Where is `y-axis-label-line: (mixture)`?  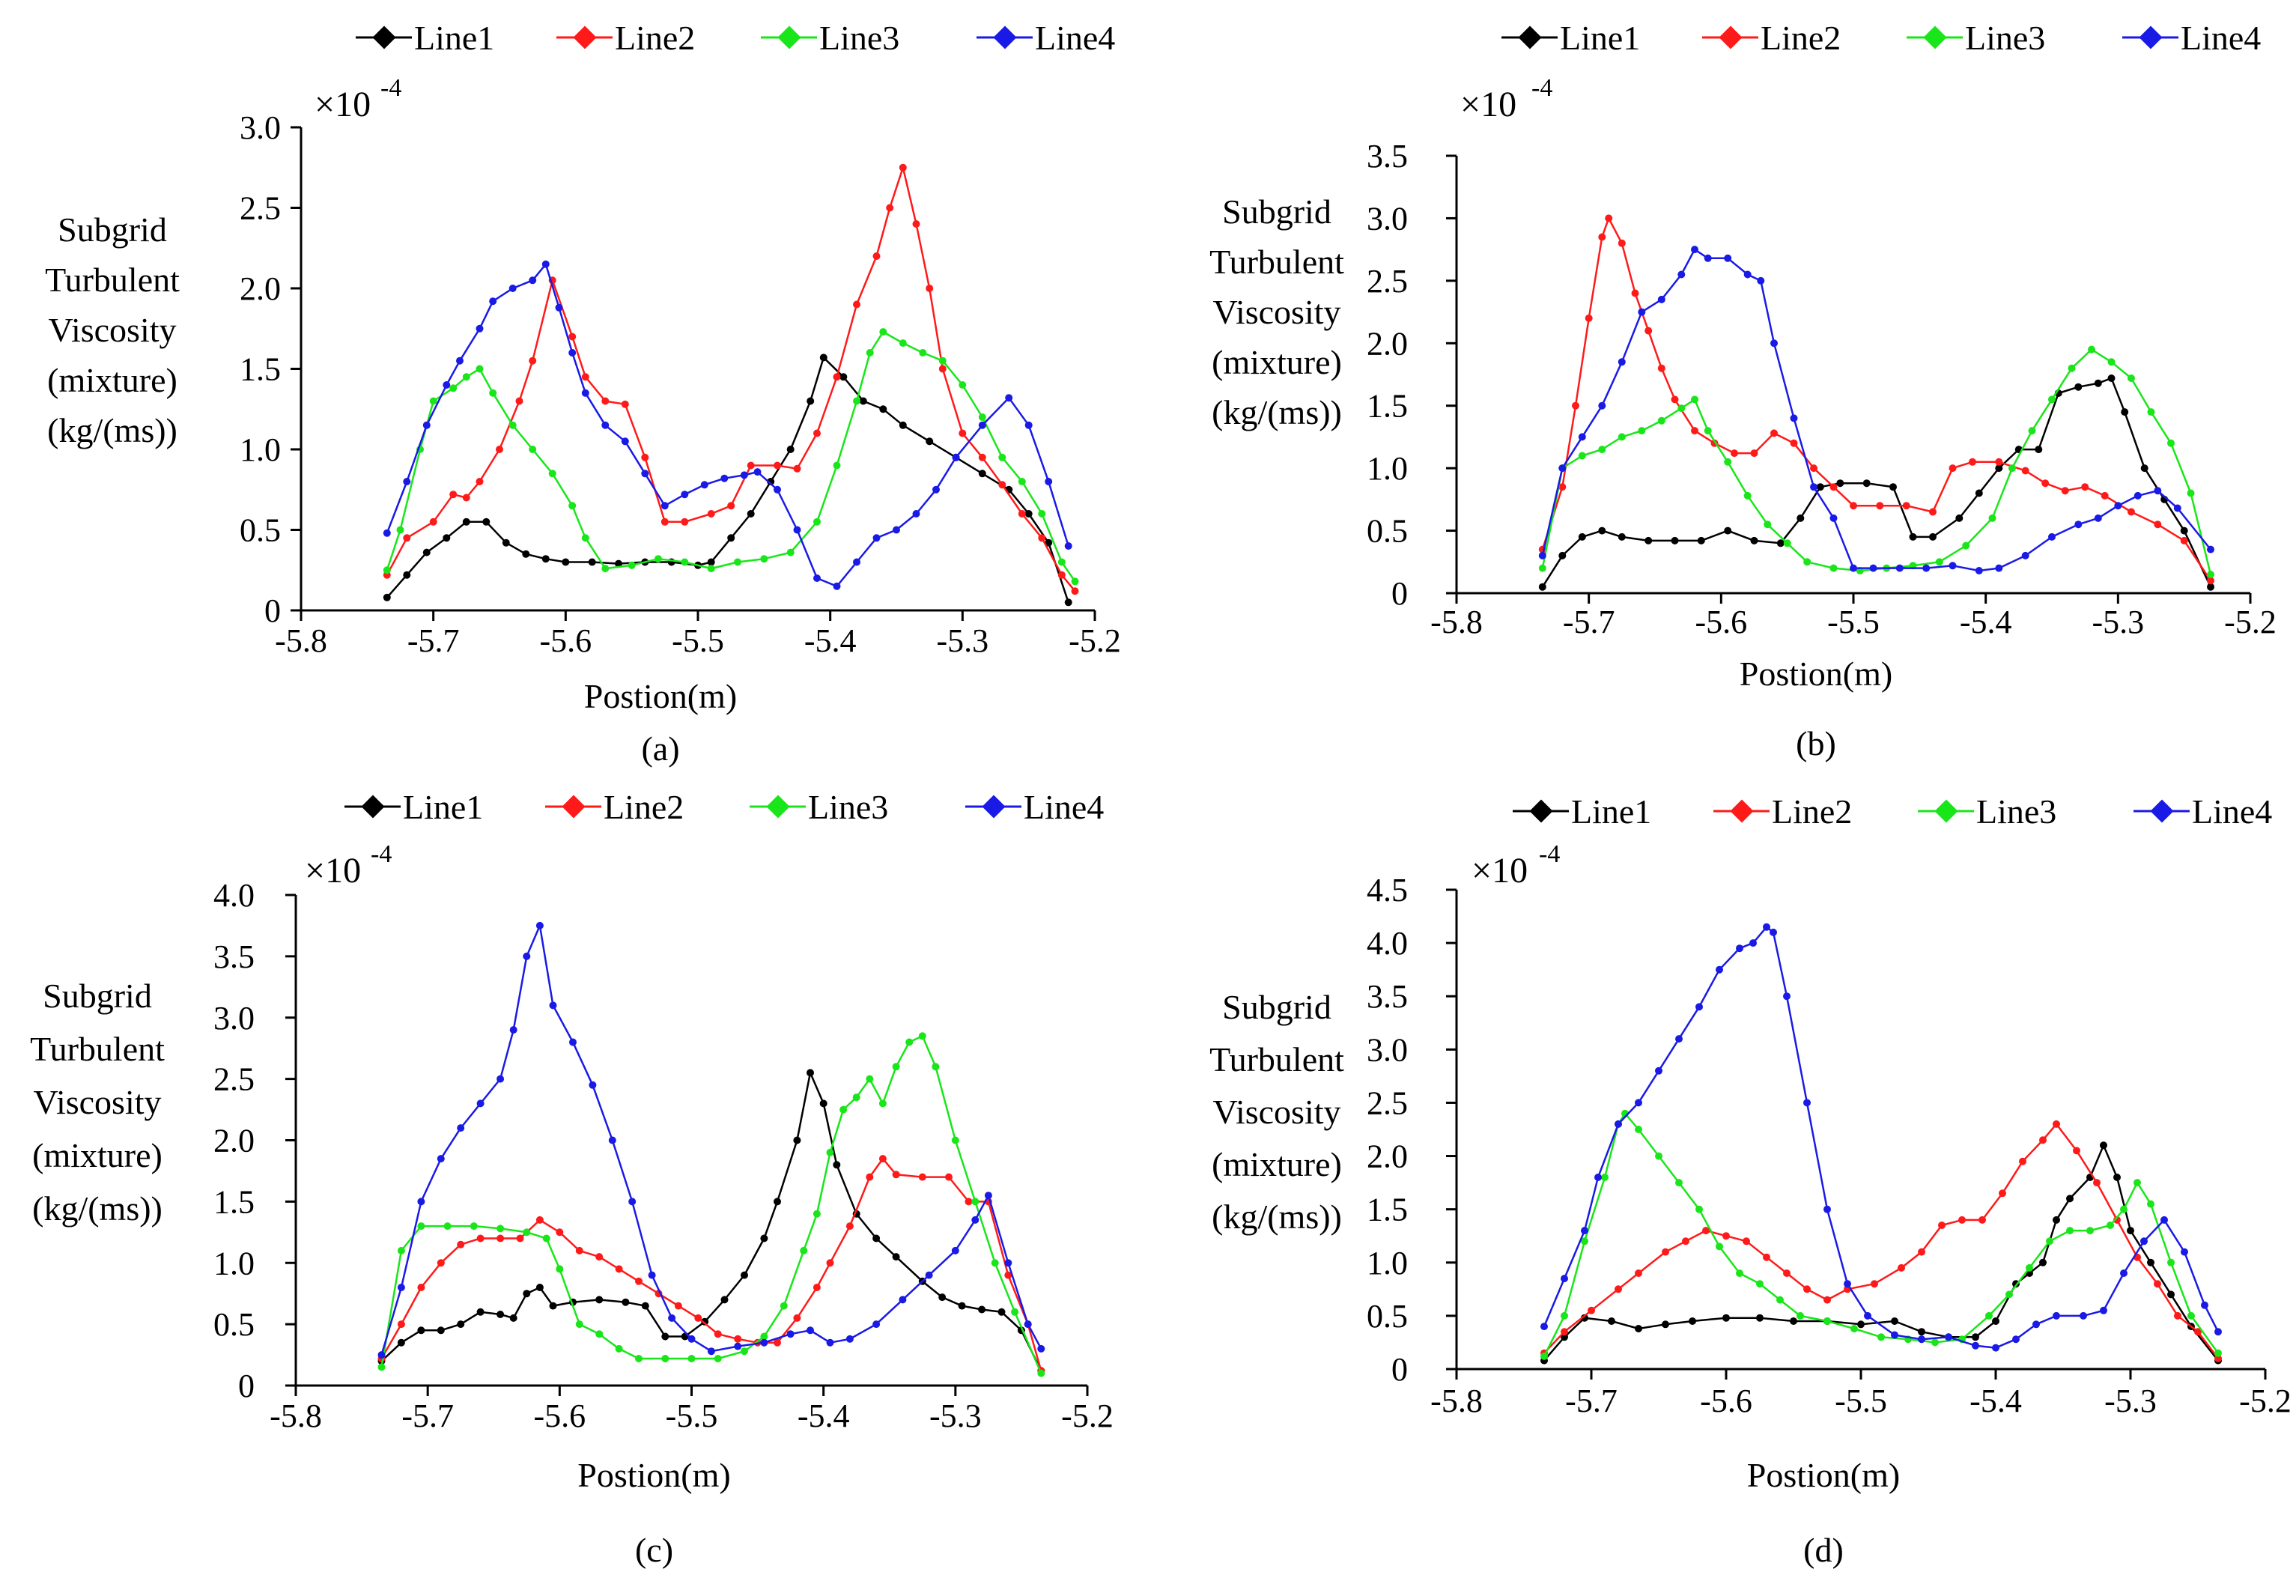
y-axis-label-line: (mixture) is located at coordinates (1277, 362).